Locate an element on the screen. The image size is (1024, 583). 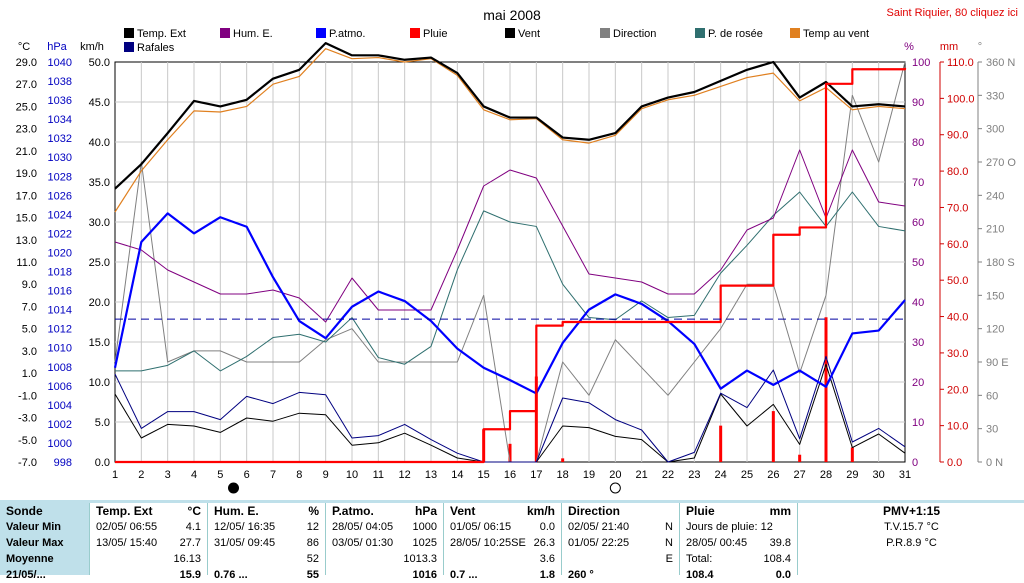
pressure-tick-label: 1036 is located at coordinates (60, 101).